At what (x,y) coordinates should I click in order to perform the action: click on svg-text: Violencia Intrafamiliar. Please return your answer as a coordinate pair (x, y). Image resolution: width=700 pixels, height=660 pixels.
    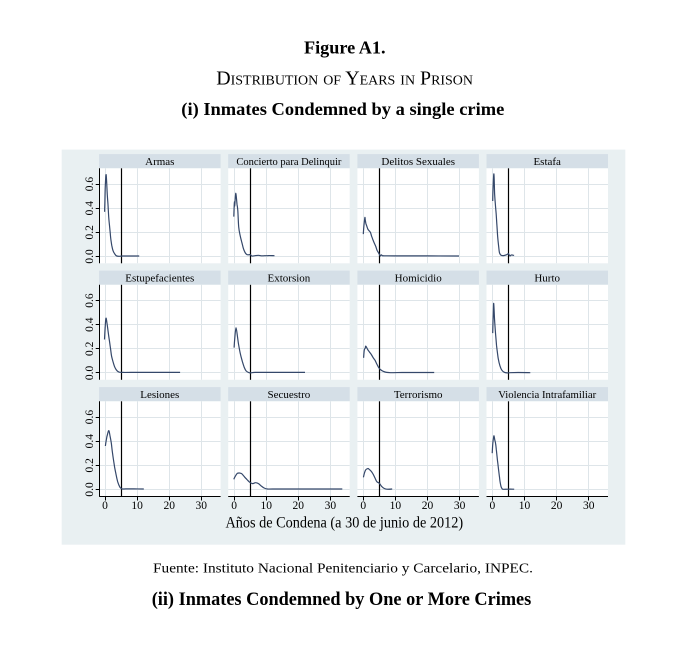
    Looking at the image, I should click on (547, 395).